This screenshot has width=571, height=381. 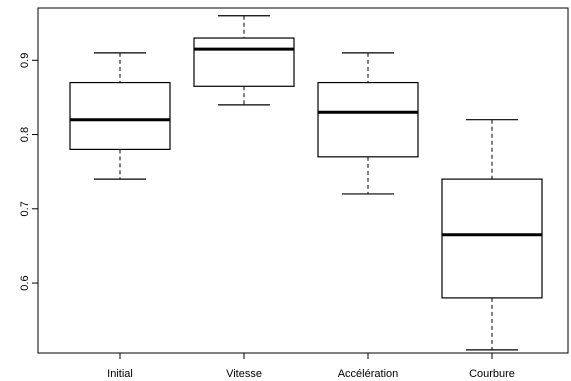 I want to click on y-tick-label: 0.7, so click(x=25, y=208).